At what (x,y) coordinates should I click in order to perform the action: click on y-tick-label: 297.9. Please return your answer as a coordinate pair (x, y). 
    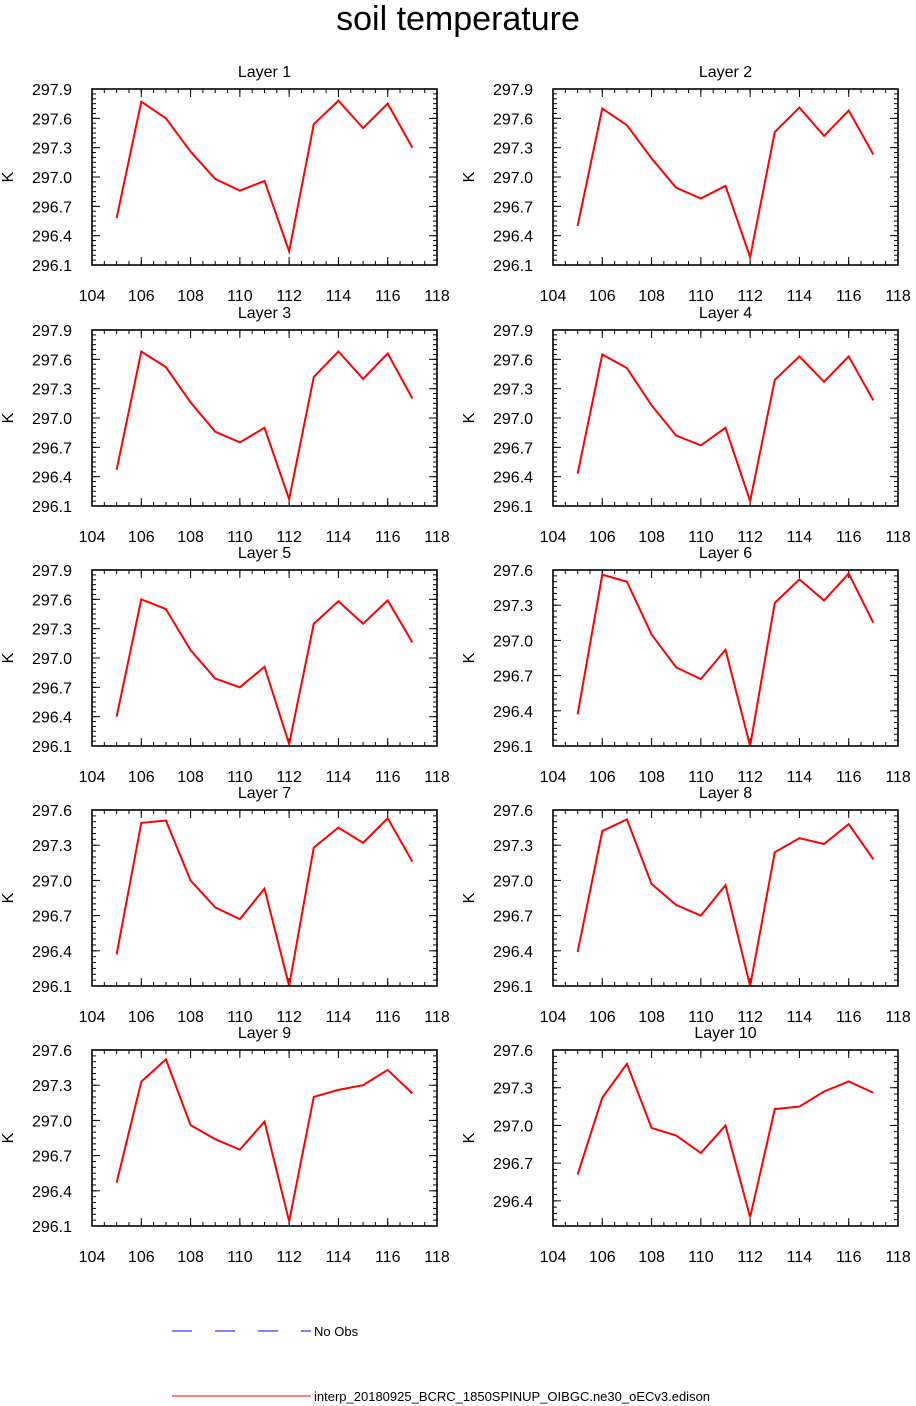
    Looking at the image, I should click on (52, 90).